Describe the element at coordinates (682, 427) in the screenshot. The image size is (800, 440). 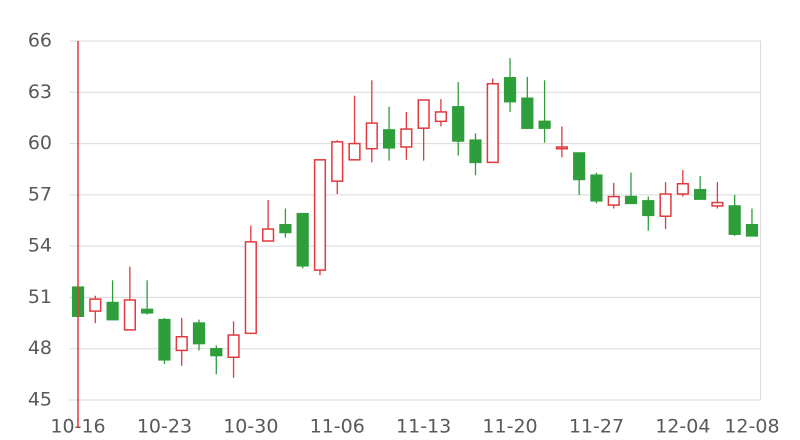
I see `x-tick-label: 12-04` at that location.